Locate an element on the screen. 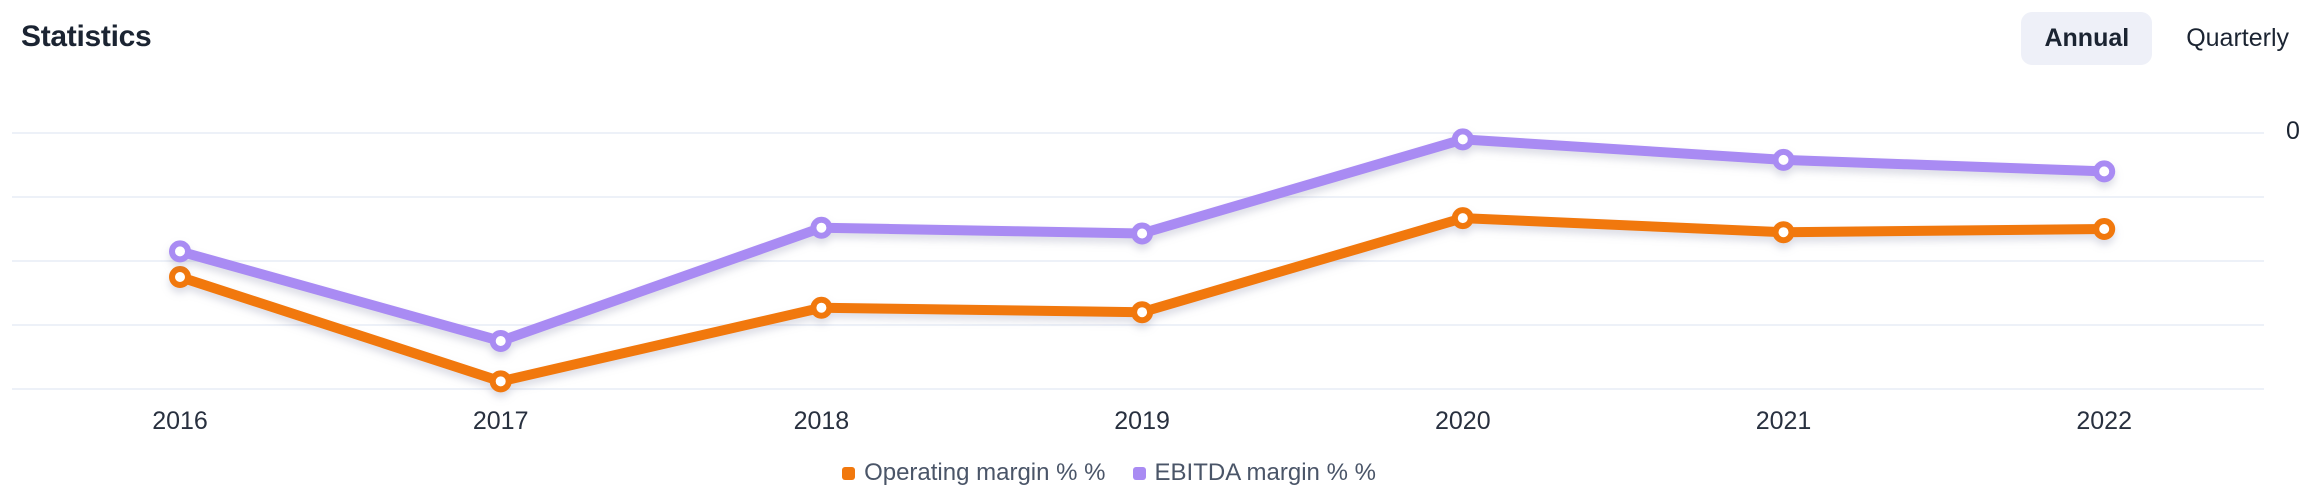  period-toggle-group: Annual Quarterly is located at coordinates (2157, 38).